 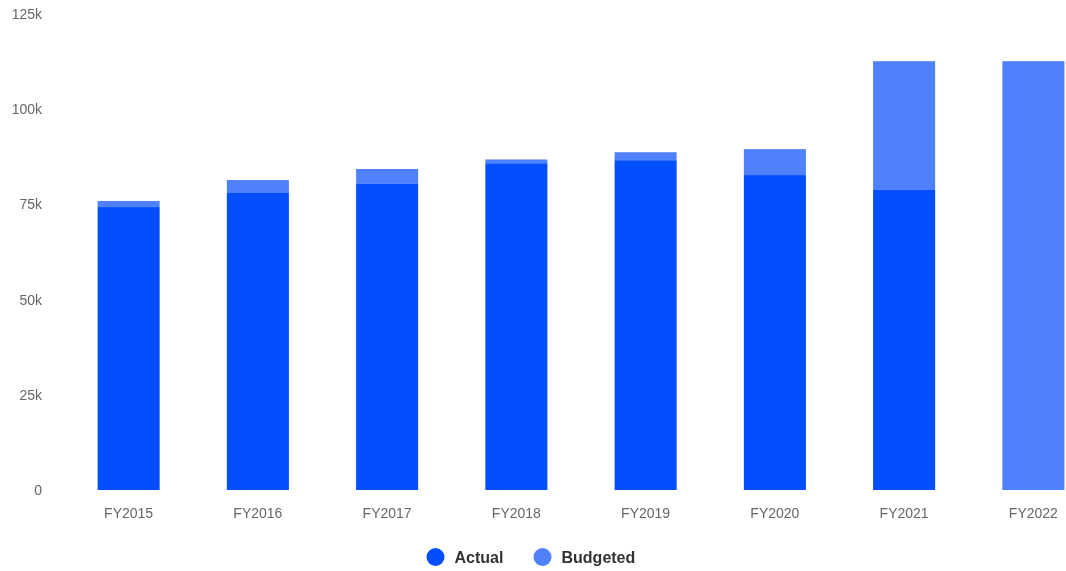 I want to click on x-tick-label: FY2021, so click(x=904, y=513).